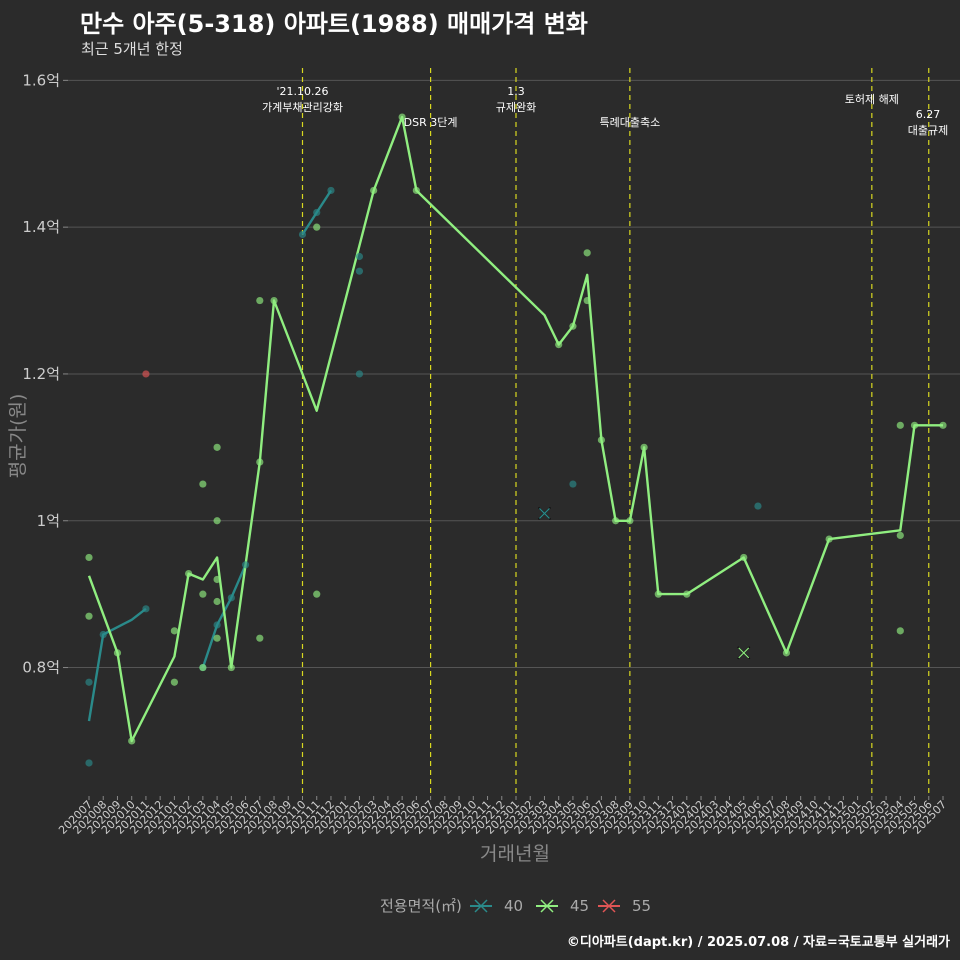 This screenshot has width=960, height=960. I want to click on policy-annotation: 특례대출축소, so click(629, 122).